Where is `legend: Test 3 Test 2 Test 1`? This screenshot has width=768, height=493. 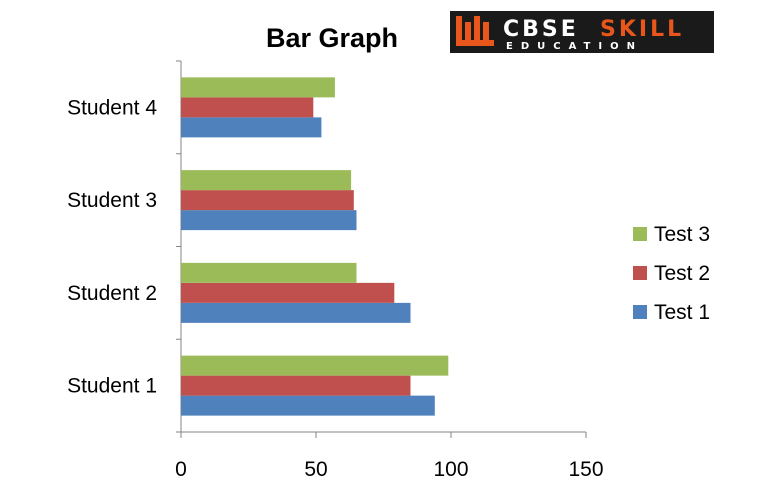
legend: Test 3 Test 2 Test 1 is located at coordinates (671, 273).